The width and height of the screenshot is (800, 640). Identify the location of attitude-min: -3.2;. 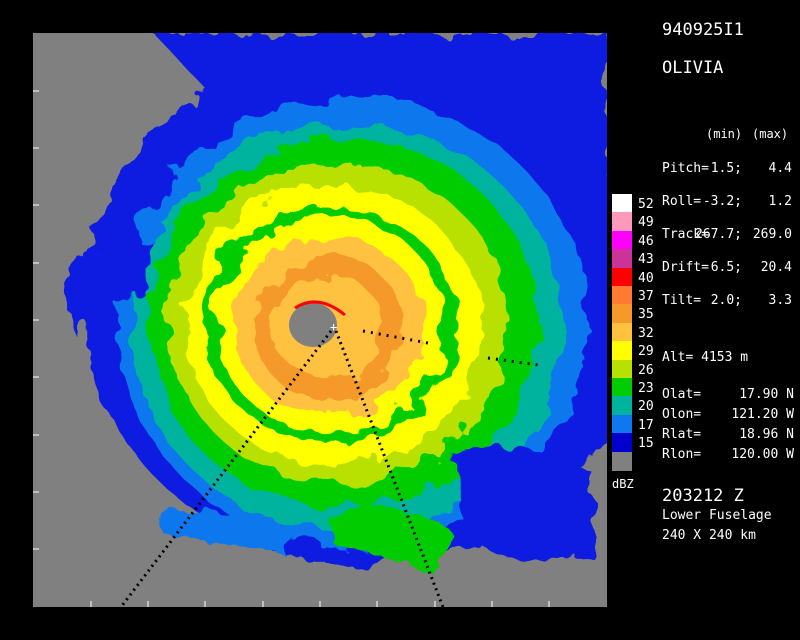
(722, 201).